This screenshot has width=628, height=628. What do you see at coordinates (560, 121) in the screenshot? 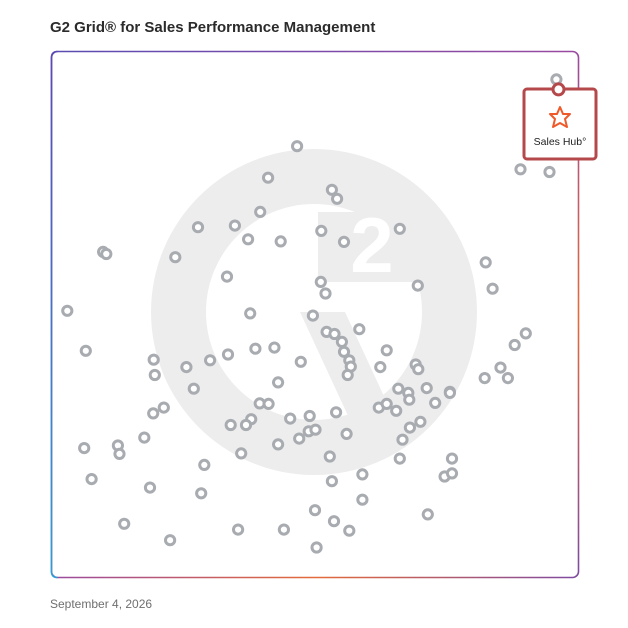
I see `sales-hub-highlight: Sales Hub°` at bounding box center [560, 121].